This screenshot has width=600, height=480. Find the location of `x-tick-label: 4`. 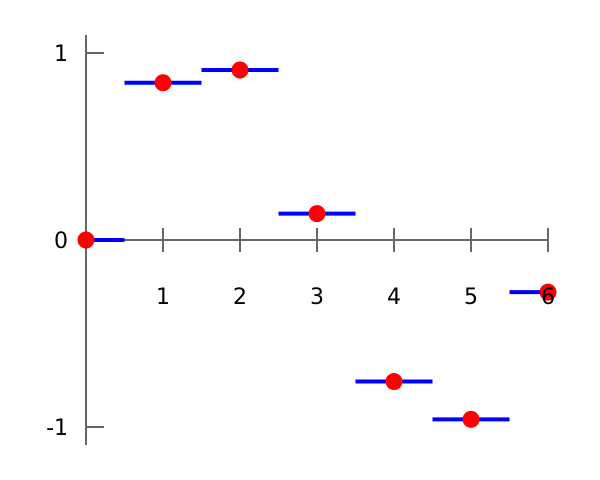

x-tick-label: 4 is located at coordinates (394, 297).